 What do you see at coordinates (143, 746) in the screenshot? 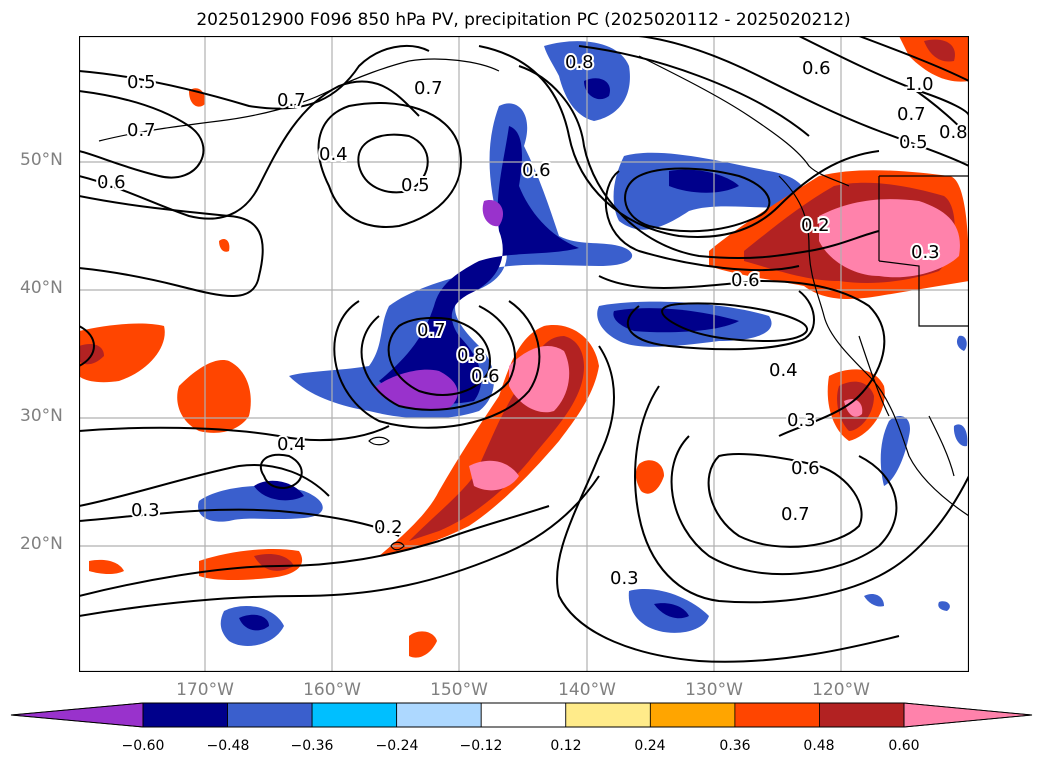
I see `colorbar-tick-label: −0.60` at bounding box center [143, 746].